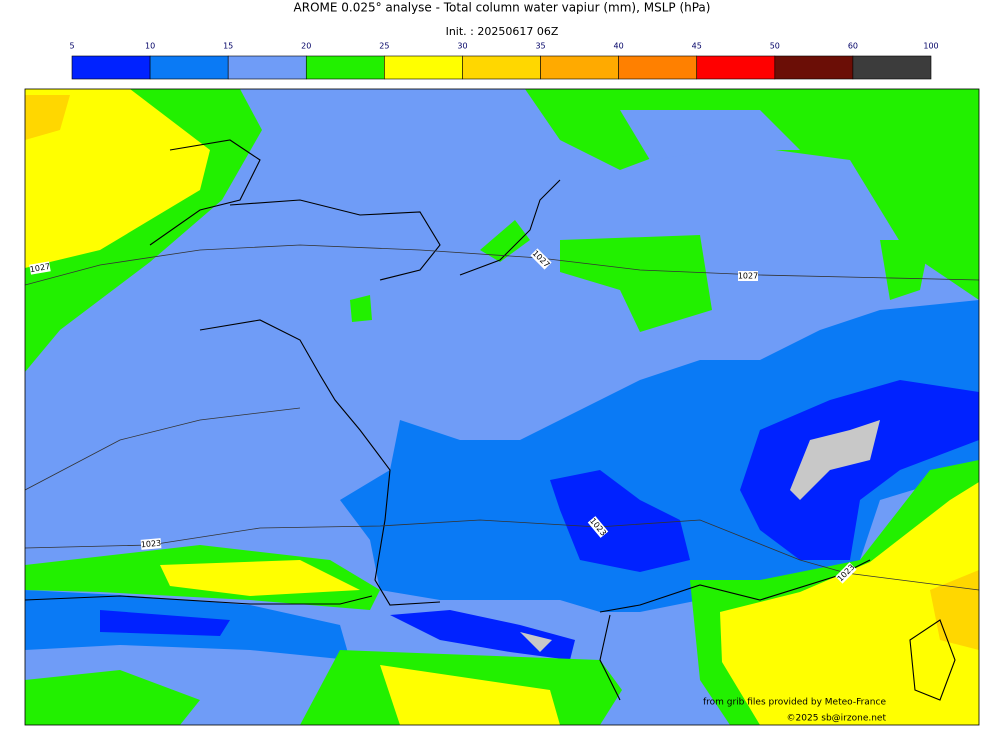  What do you see at coordinates (540, 46) in the screenshot?
I see `colorbar-tick-label: 35` at bounding box center [540, 46].